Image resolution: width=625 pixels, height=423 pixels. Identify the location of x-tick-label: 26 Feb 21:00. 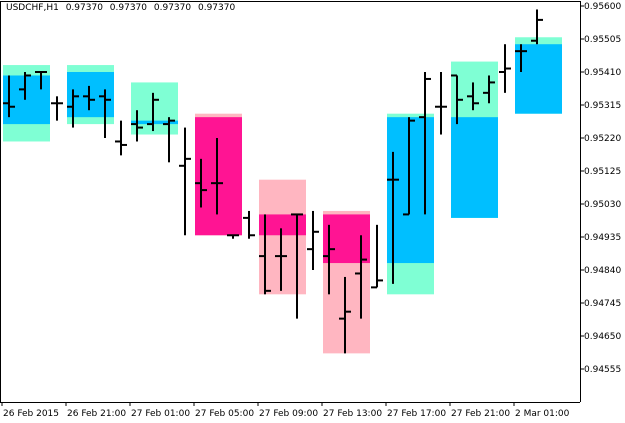
(96, 414).